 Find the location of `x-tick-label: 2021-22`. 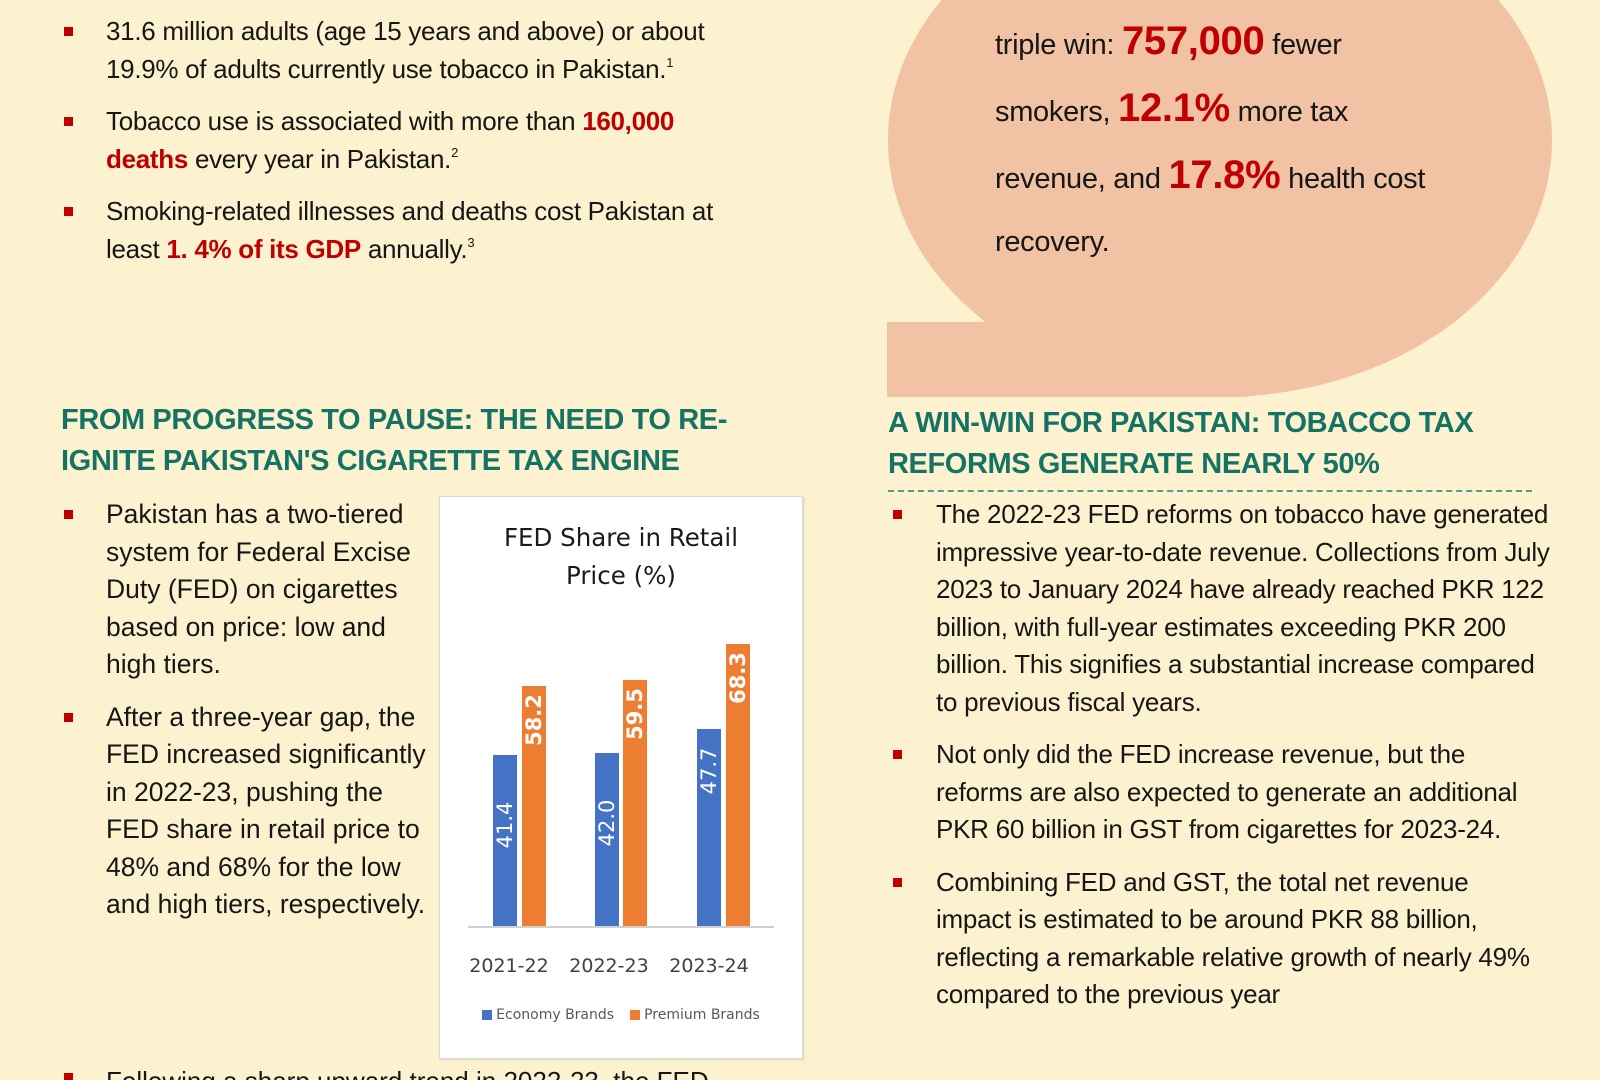

x-tick-label: 2021-22 is located at coordinates (509, 966).